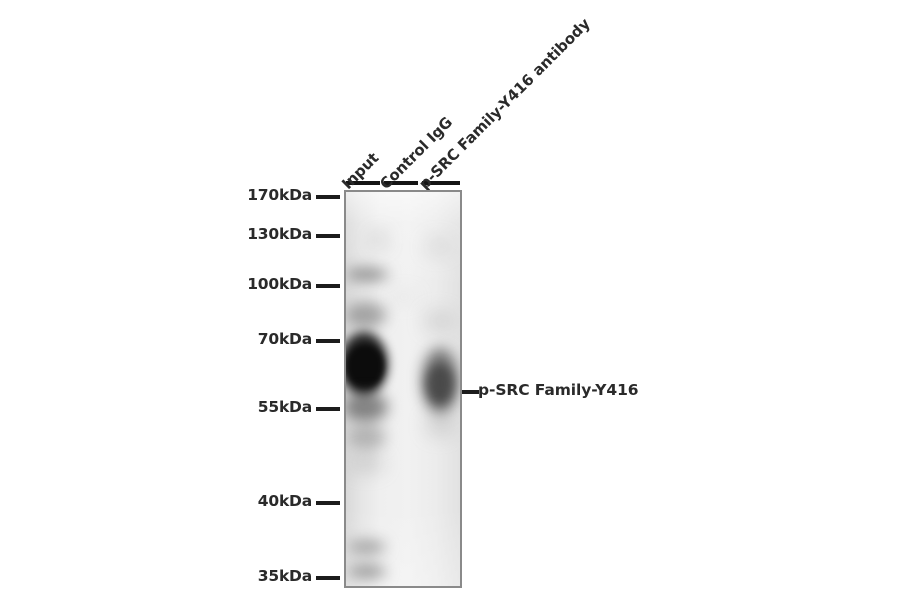 Image resolution: width=900 pixels, height=594 pixels. I want to click on target-band-label: p-SRC Family-Y416, so click(558, 390).